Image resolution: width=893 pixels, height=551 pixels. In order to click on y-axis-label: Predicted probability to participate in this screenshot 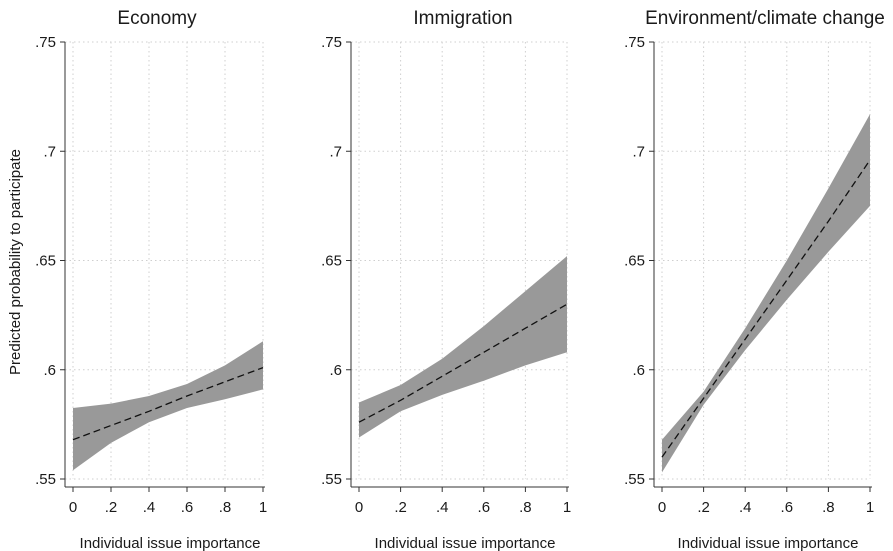, I will do `click(15, 262)`.